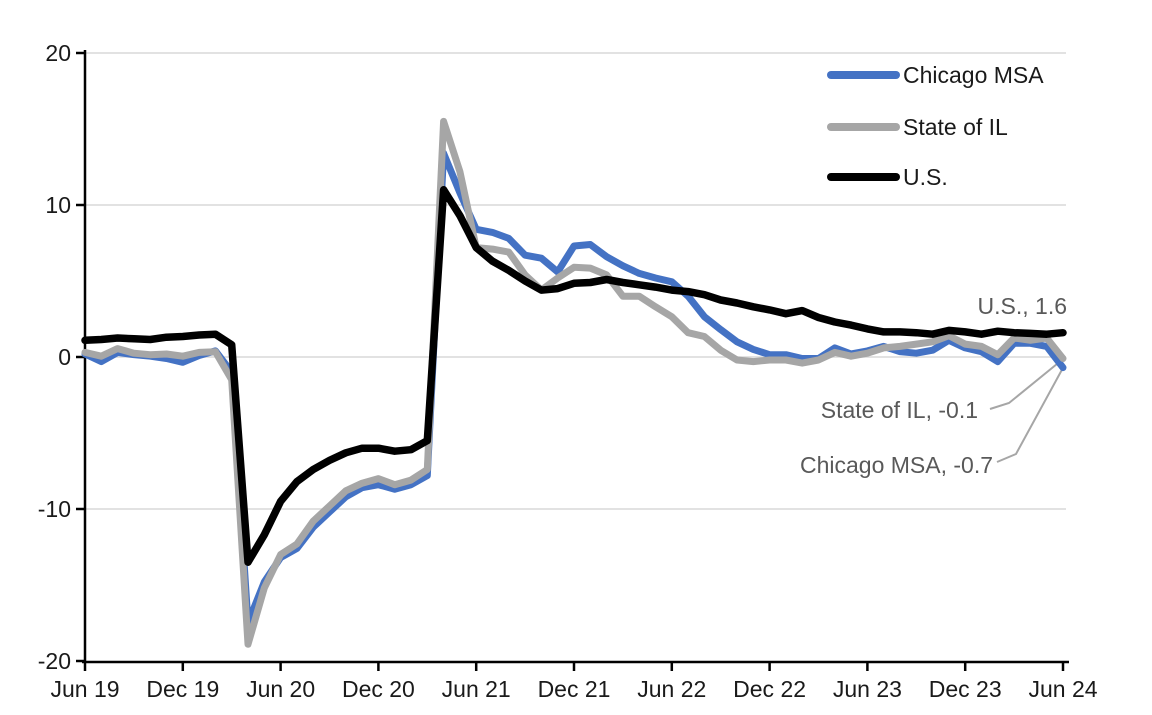 This screenshot has width=1152, height=715. Describe the element at coordinates (1062, 689) in the screenshot. I see `svg-text: Jun 24` at that location.